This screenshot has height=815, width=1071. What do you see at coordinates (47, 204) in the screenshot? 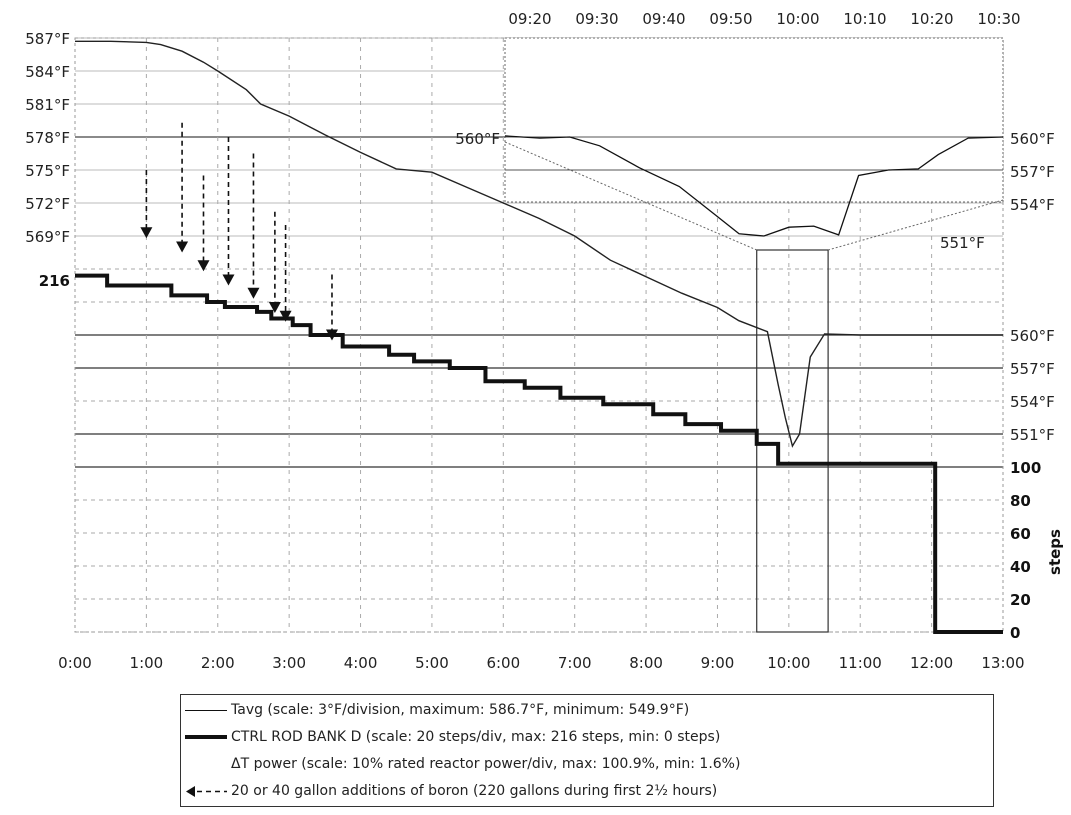
I see `tavg-tick-label: 572°F` at bounding box center [47, 204].